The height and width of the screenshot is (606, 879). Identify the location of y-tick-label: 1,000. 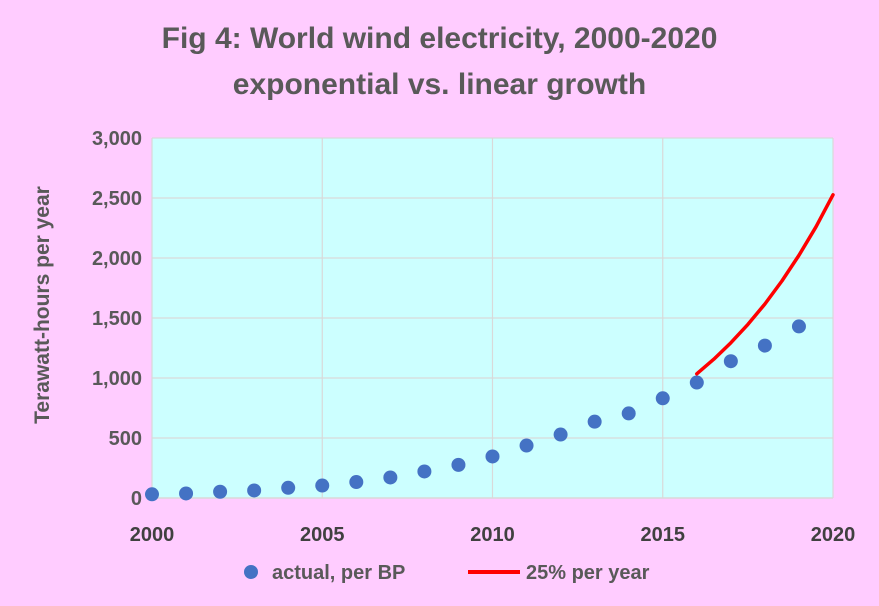
(117, 379).